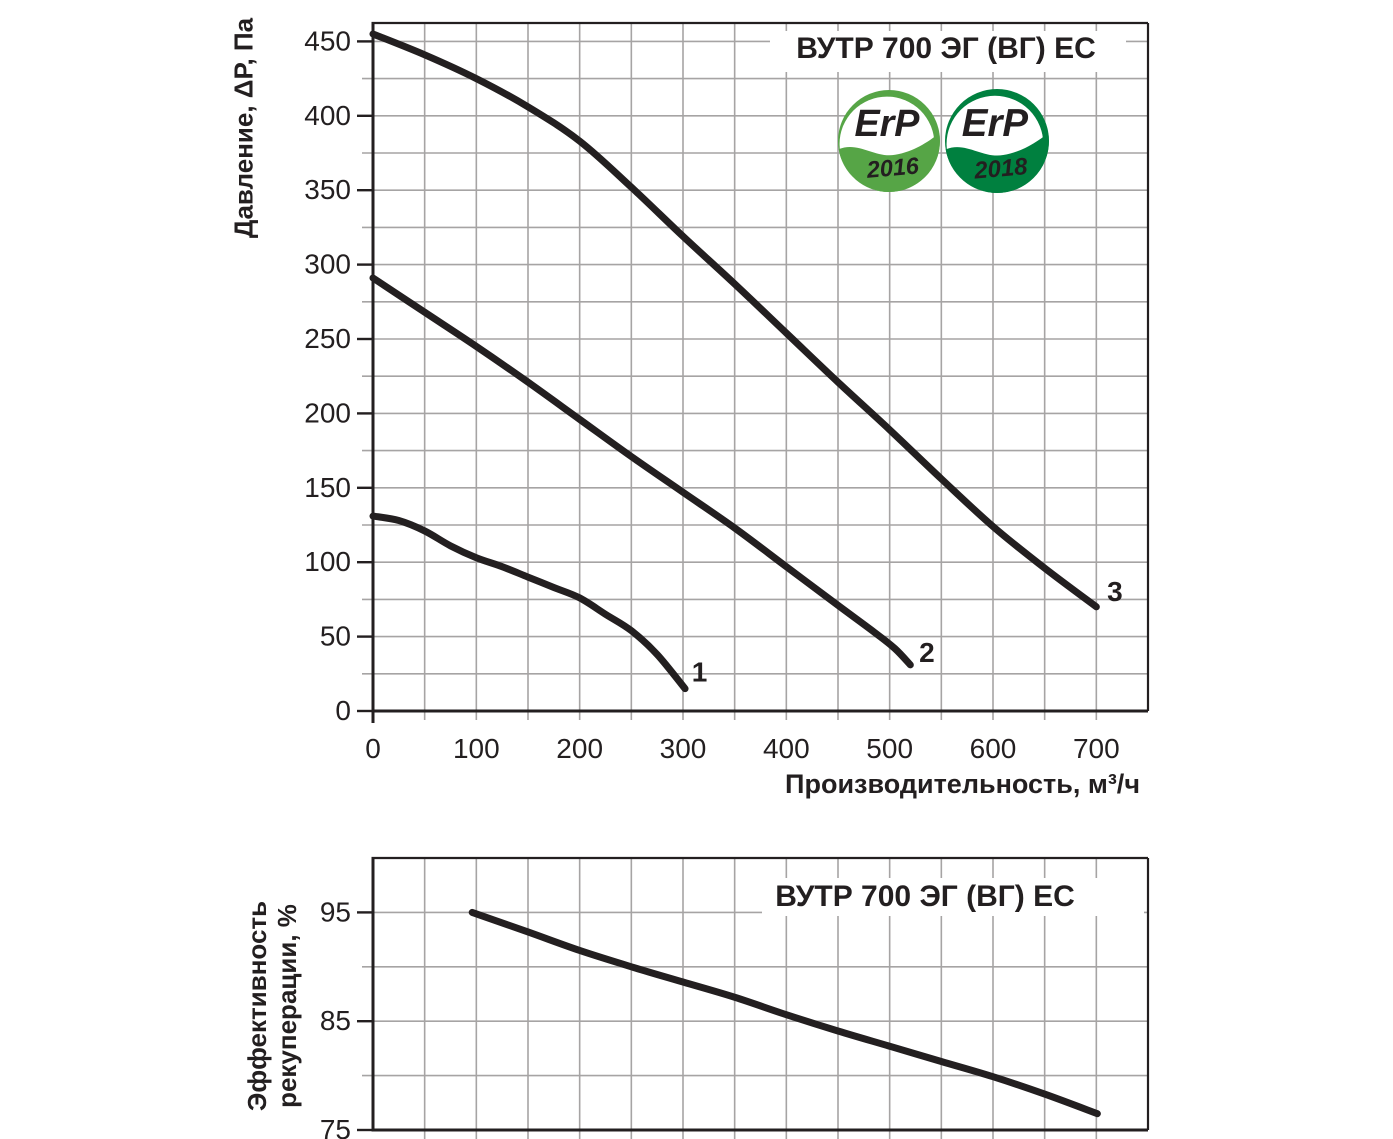  I want to click on top-chart-title: ВУТР 700 ЭГ (ВГ) ЕС, so click(946, 48).